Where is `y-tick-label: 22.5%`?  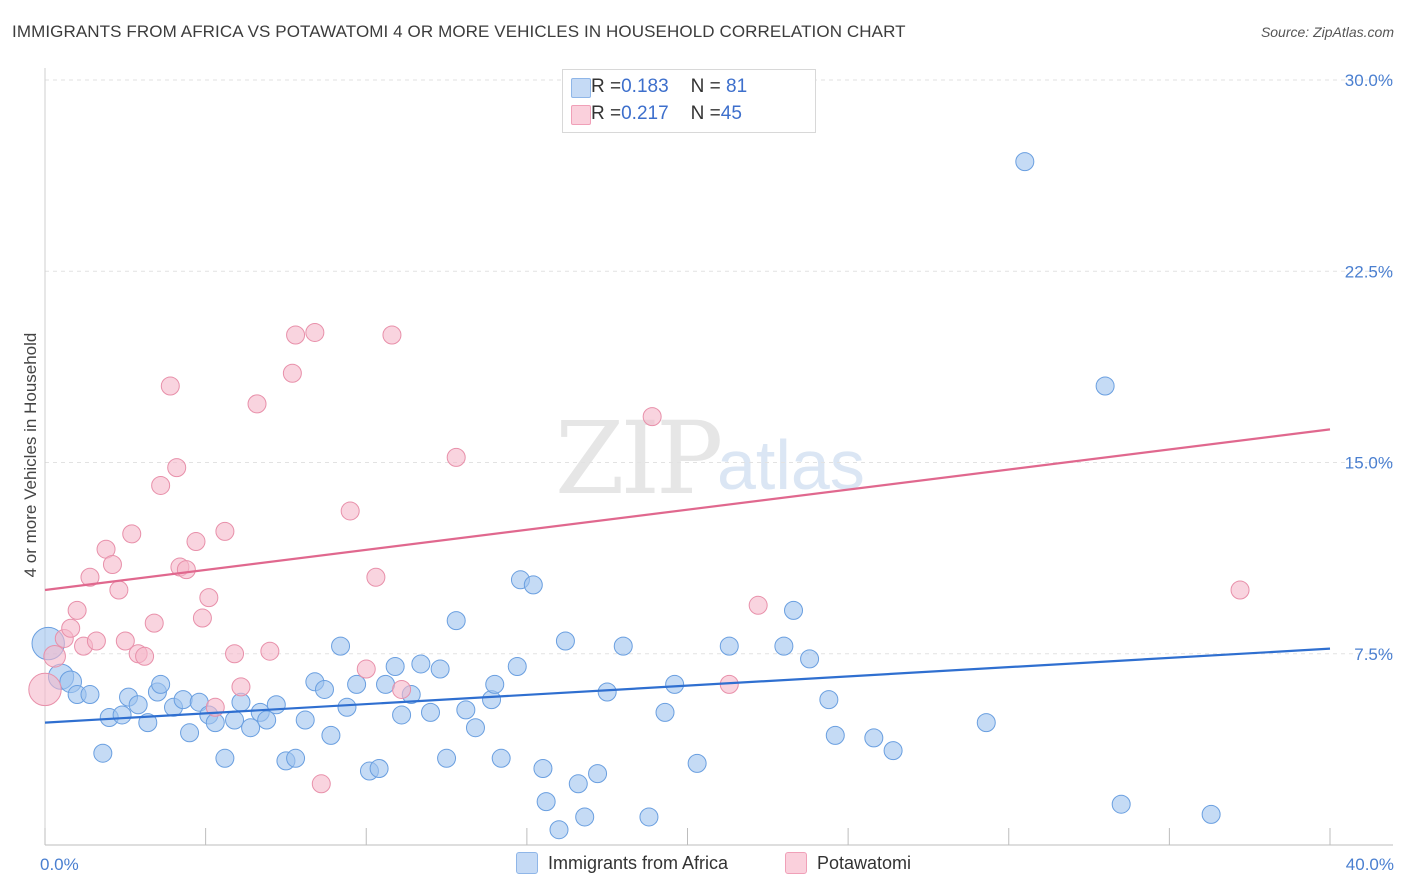
y-tick-label: 22.5% is located at coordinates (1369, 271).